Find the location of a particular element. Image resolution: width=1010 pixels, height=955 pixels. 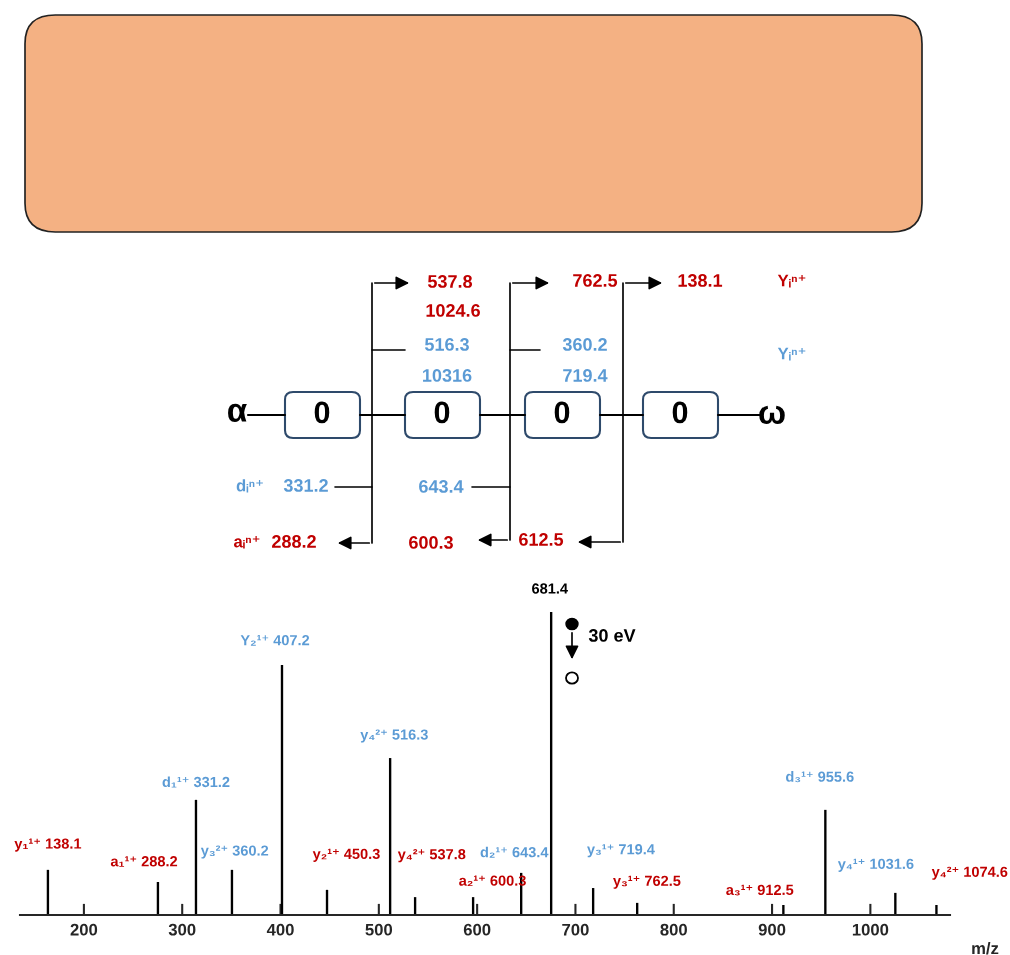

text: aᵢⁿ⁺ is located at coordinates (246, 542).